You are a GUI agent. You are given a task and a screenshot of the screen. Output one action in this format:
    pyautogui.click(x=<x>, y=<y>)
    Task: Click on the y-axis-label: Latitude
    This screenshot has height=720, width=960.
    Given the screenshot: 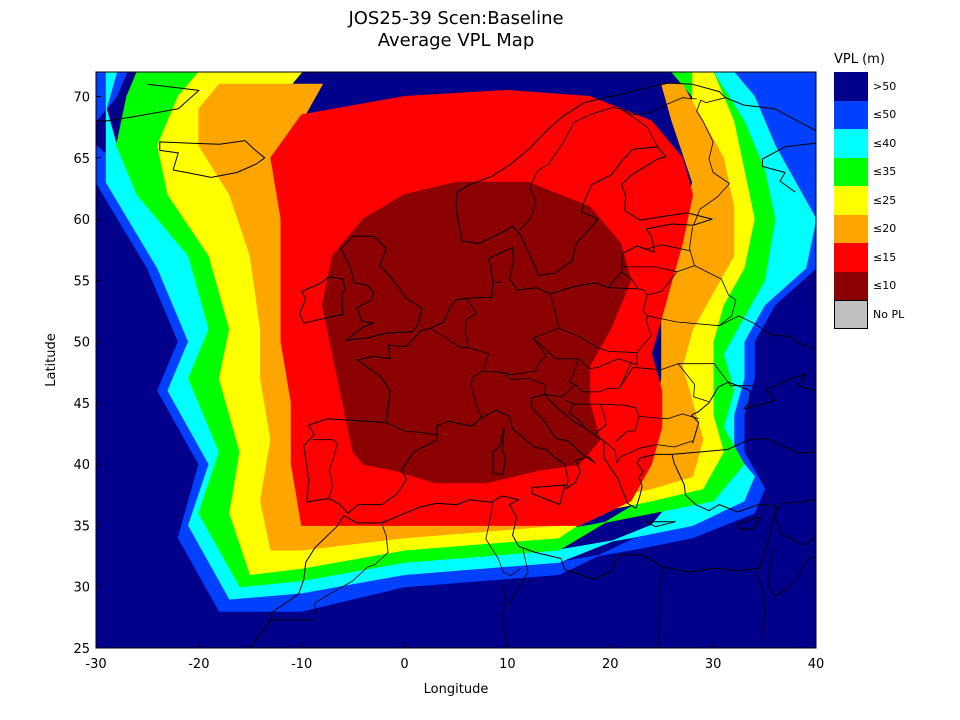 What is the action you would take?
    pyautogui.click(x=51, y=360)
    